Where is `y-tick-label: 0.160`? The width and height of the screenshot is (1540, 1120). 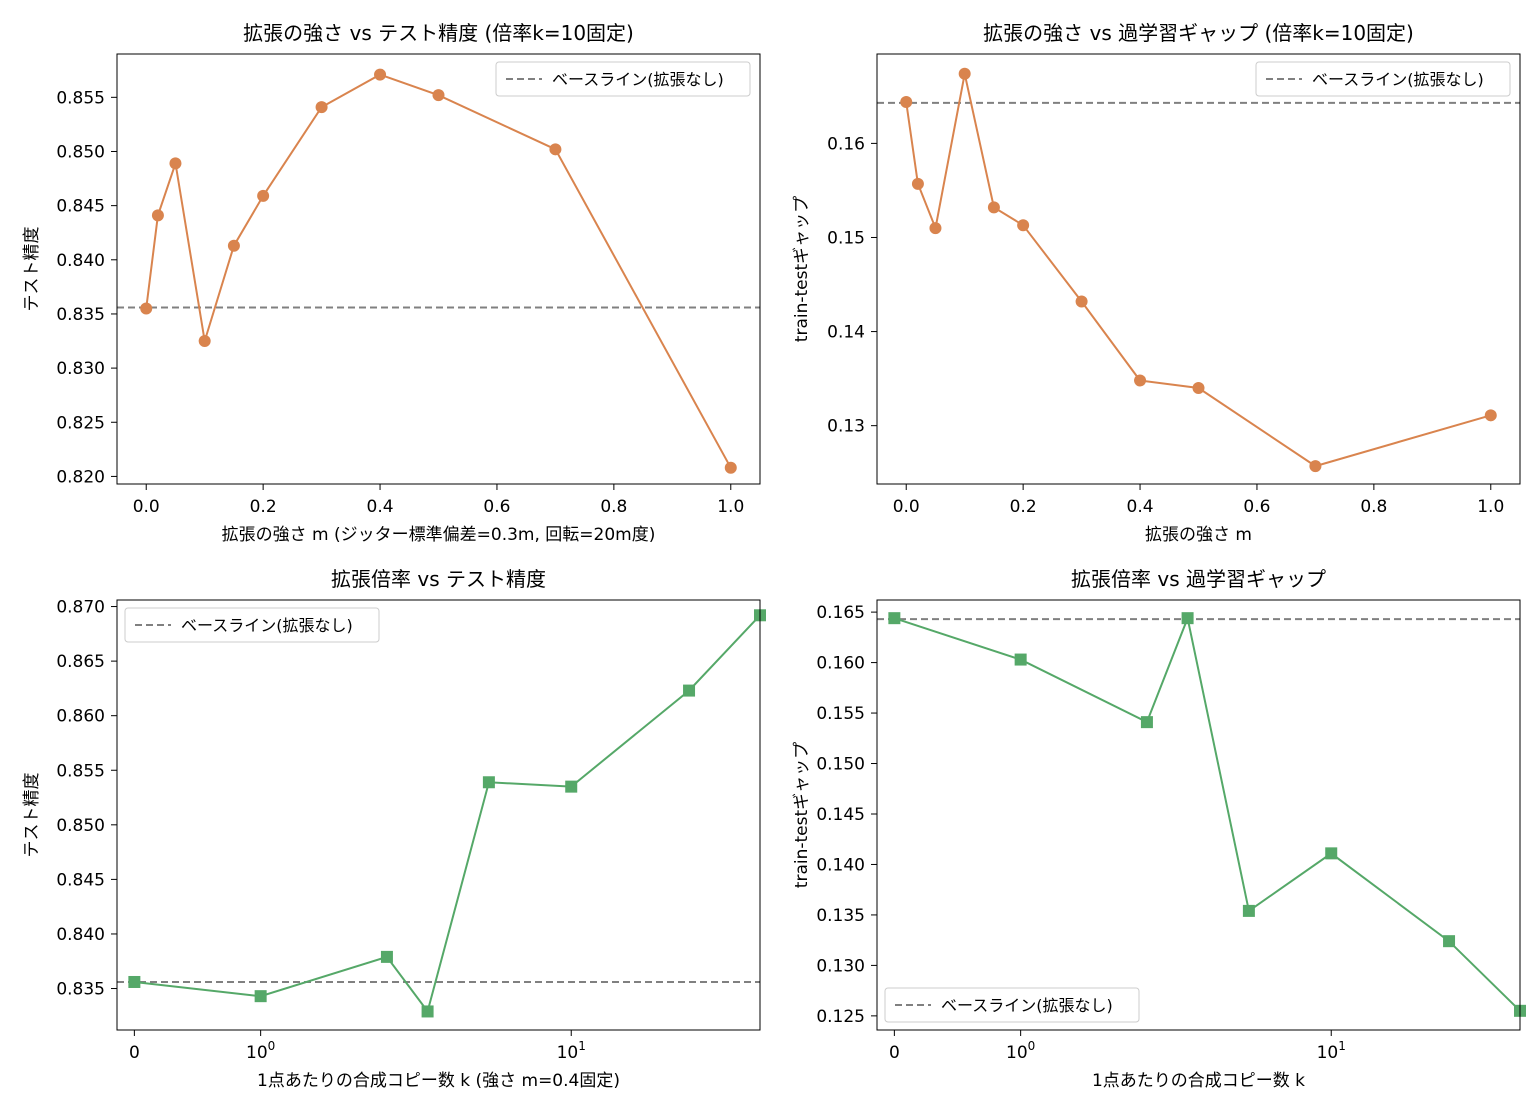
y-tick-label: 0.160 is located at coordinates (840, 664).